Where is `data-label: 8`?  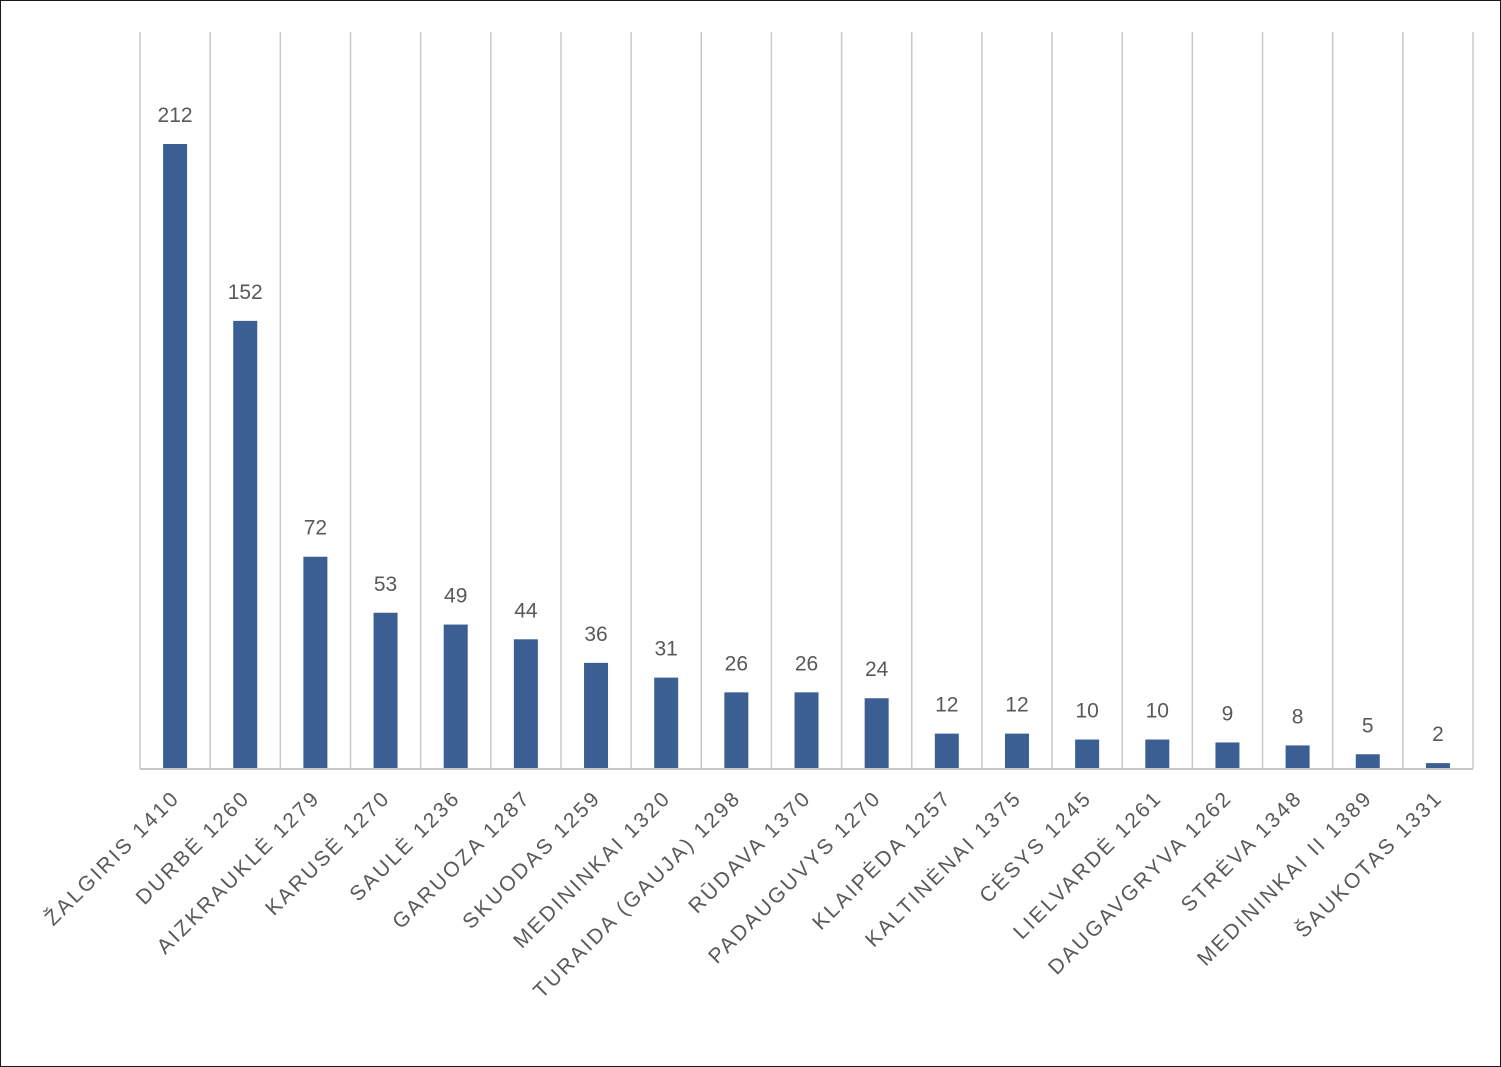
data-label: 8 is located at coordinates (1298, 716).